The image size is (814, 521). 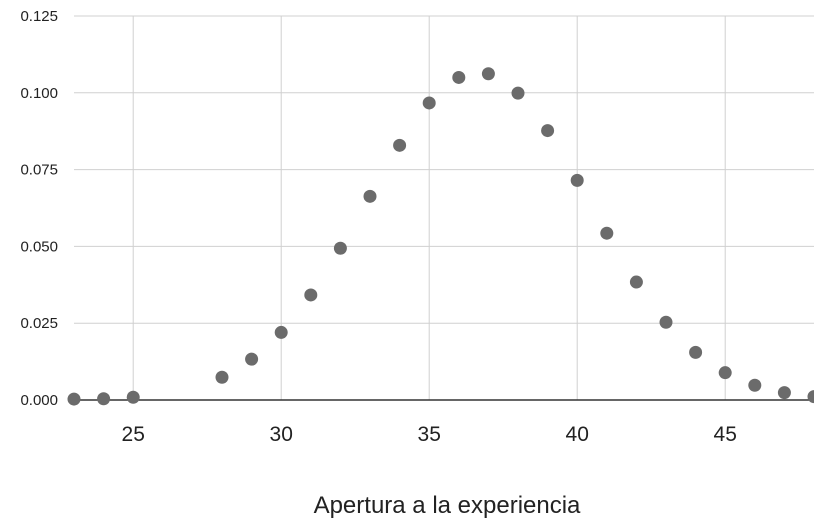 I want to click on x-tick-label: 40, so click(x=577, y=434).